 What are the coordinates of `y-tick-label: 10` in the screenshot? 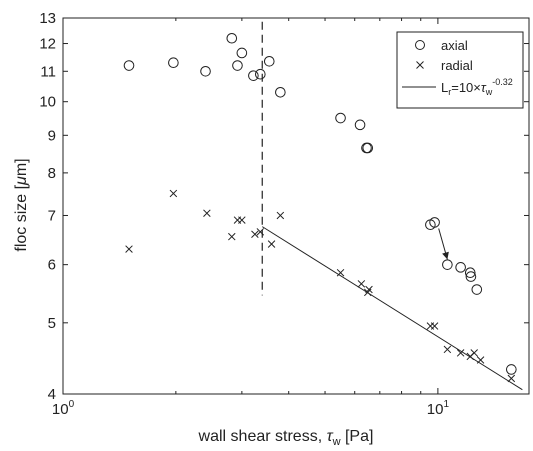 It's located at (47, 102).